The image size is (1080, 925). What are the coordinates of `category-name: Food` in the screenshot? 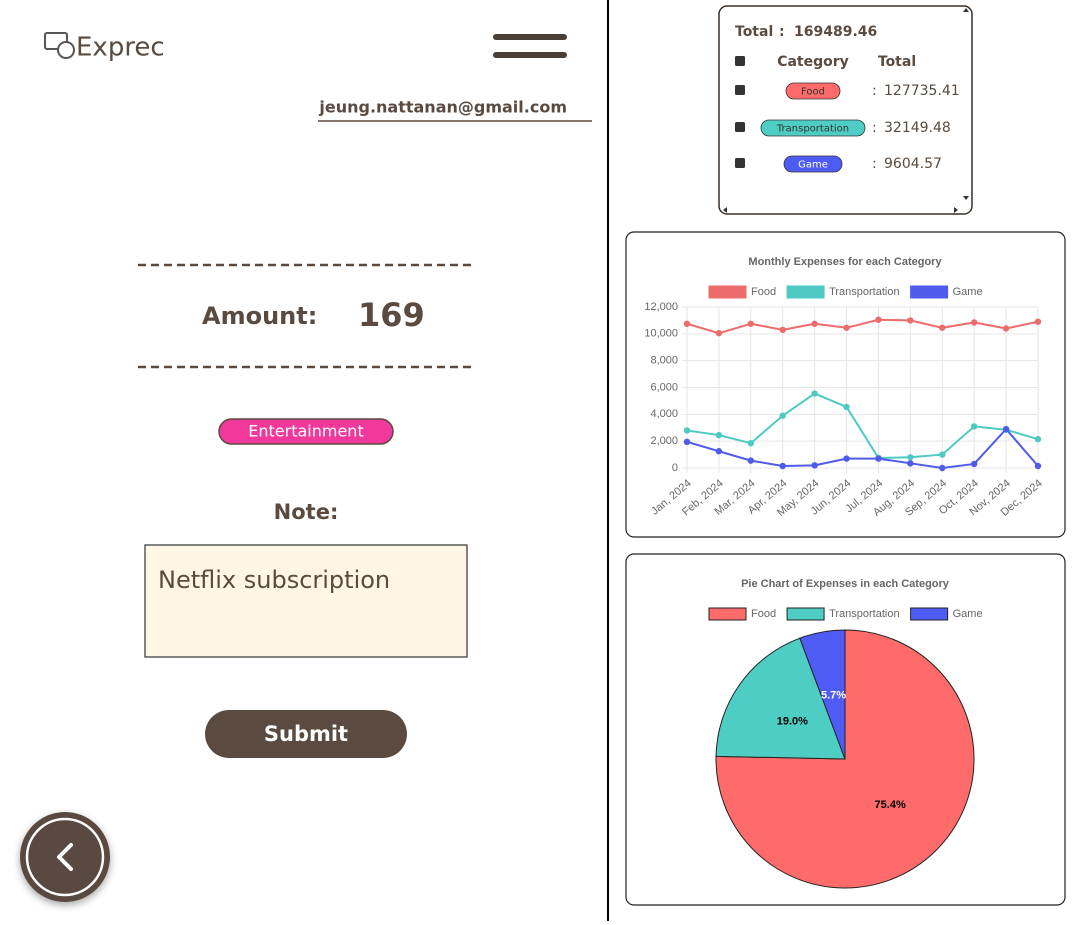 It's located at (813, 92).